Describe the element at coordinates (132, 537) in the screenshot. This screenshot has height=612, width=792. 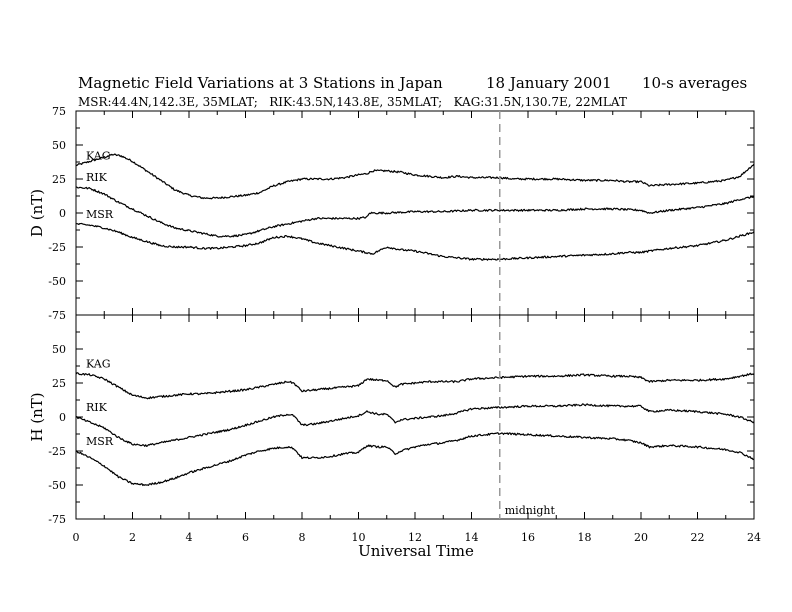
I see `x-tick-label: 2` at that location.